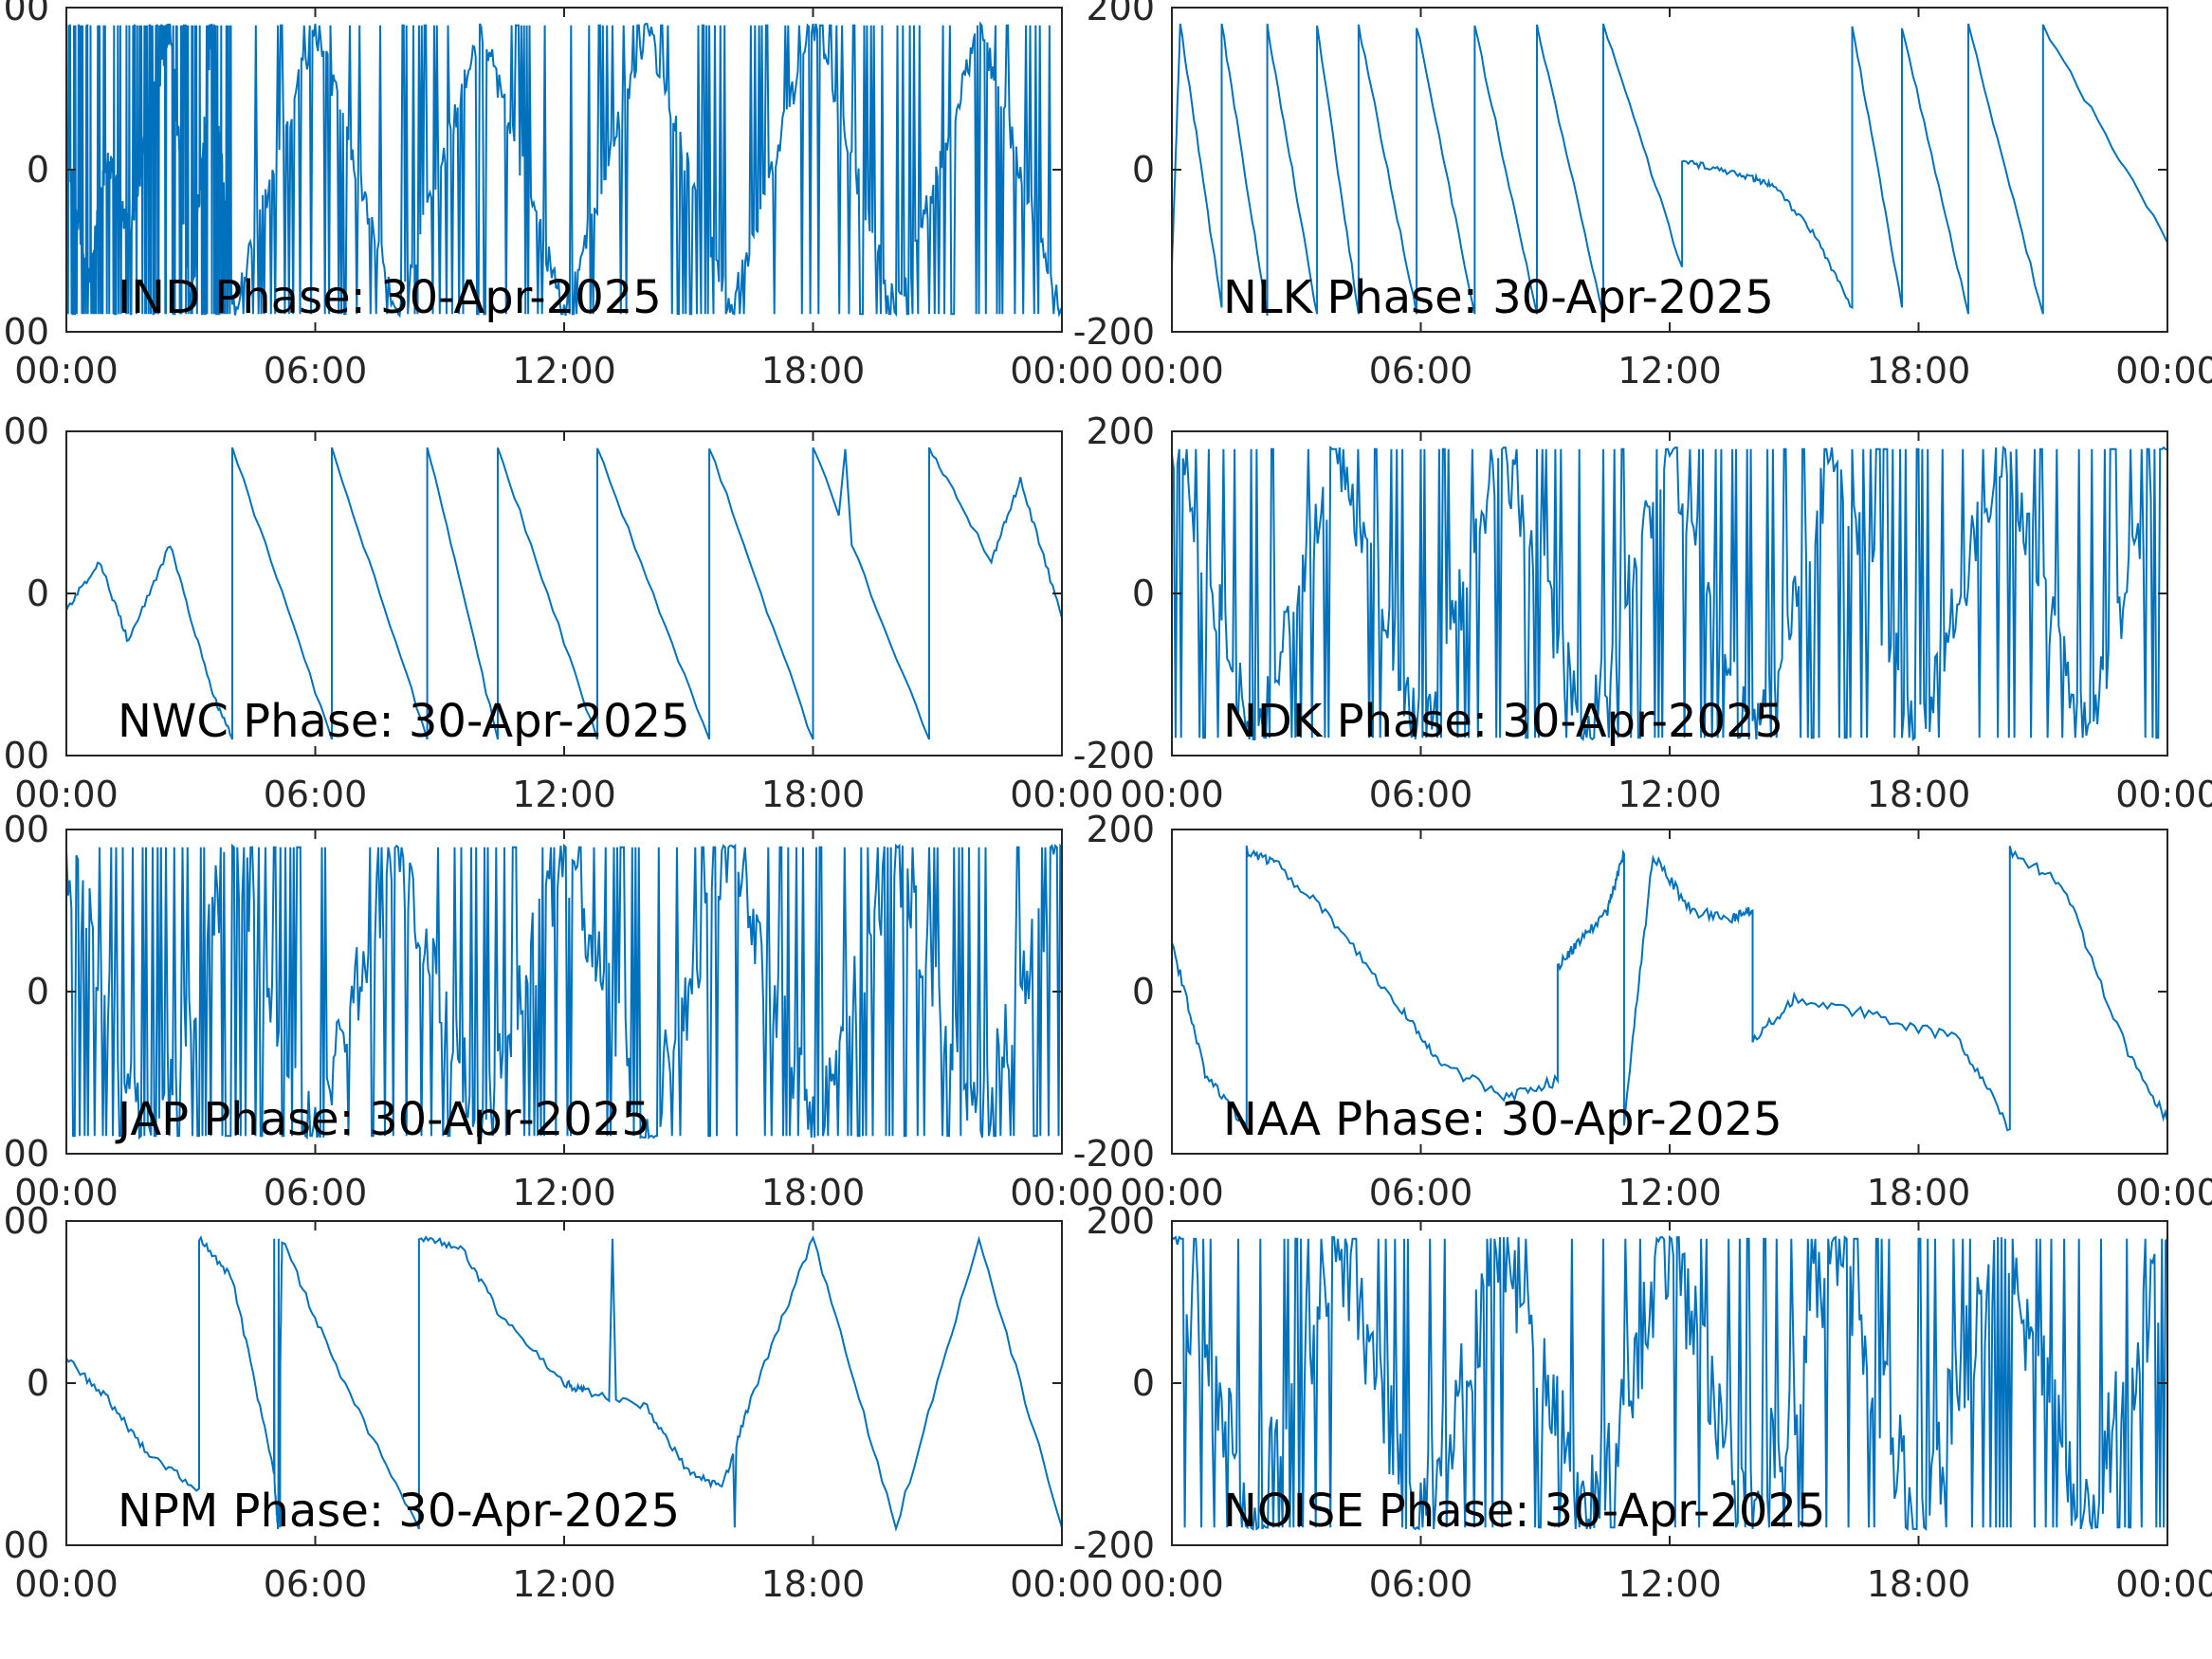  What do you see at coordinates (1669, 988) in the screenshot?
I see `series-line-naa` at bounding box center [1669, 988].